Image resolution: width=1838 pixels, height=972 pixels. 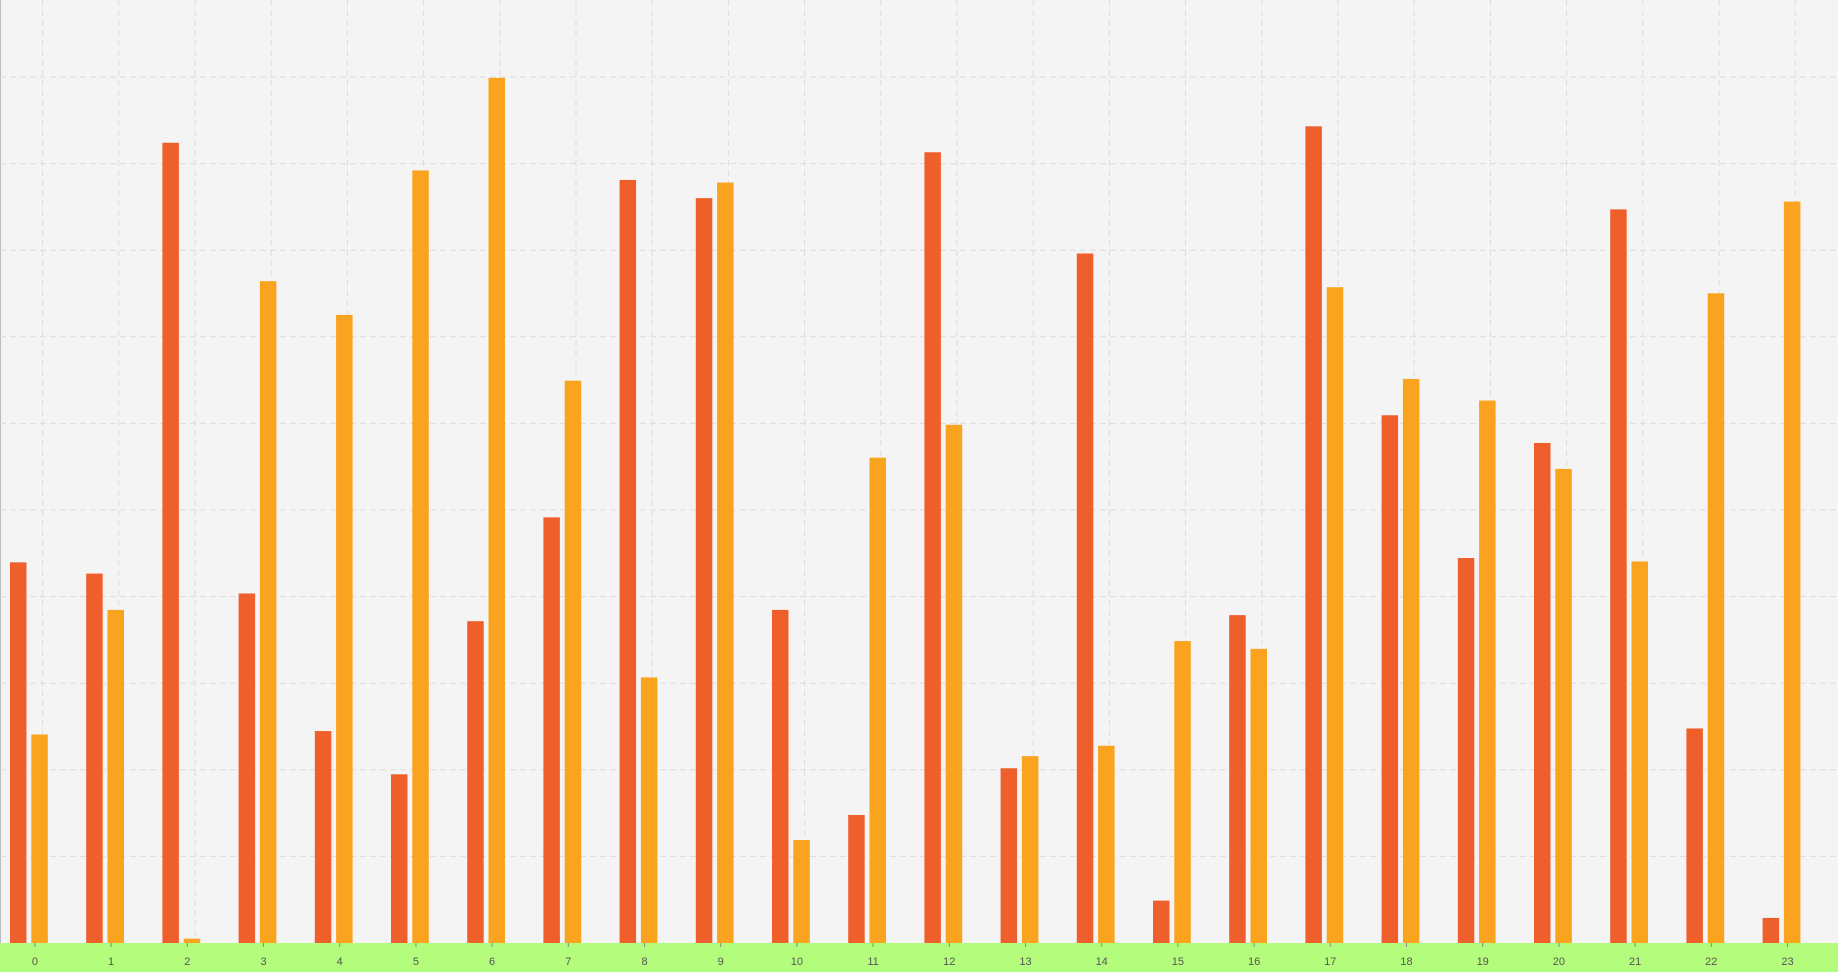 What do you see at coordinates (644, 962) in the screenshot?
I see `x-tick-label: 8` at bounding box center [644, 962].